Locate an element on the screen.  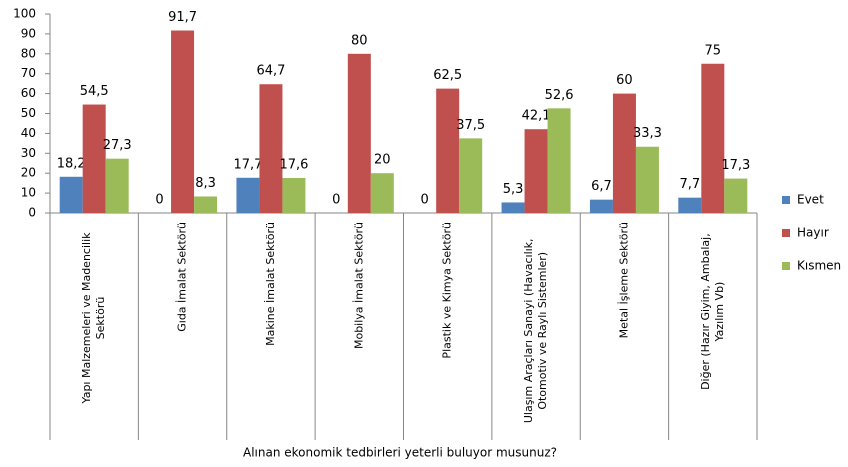
data-label: 91,7 is located at coordinates (182, 17).